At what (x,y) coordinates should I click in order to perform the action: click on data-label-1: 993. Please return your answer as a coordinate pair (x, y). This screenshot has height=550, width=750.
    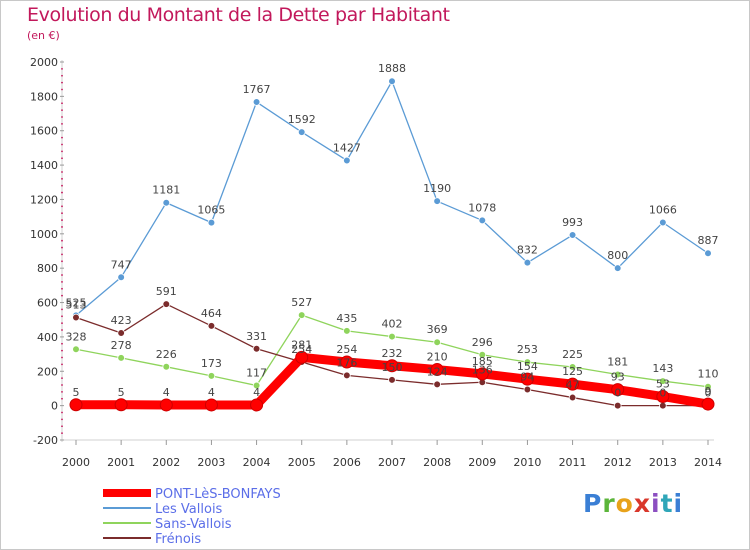
    Looking at the image, I should click on (572, 222).